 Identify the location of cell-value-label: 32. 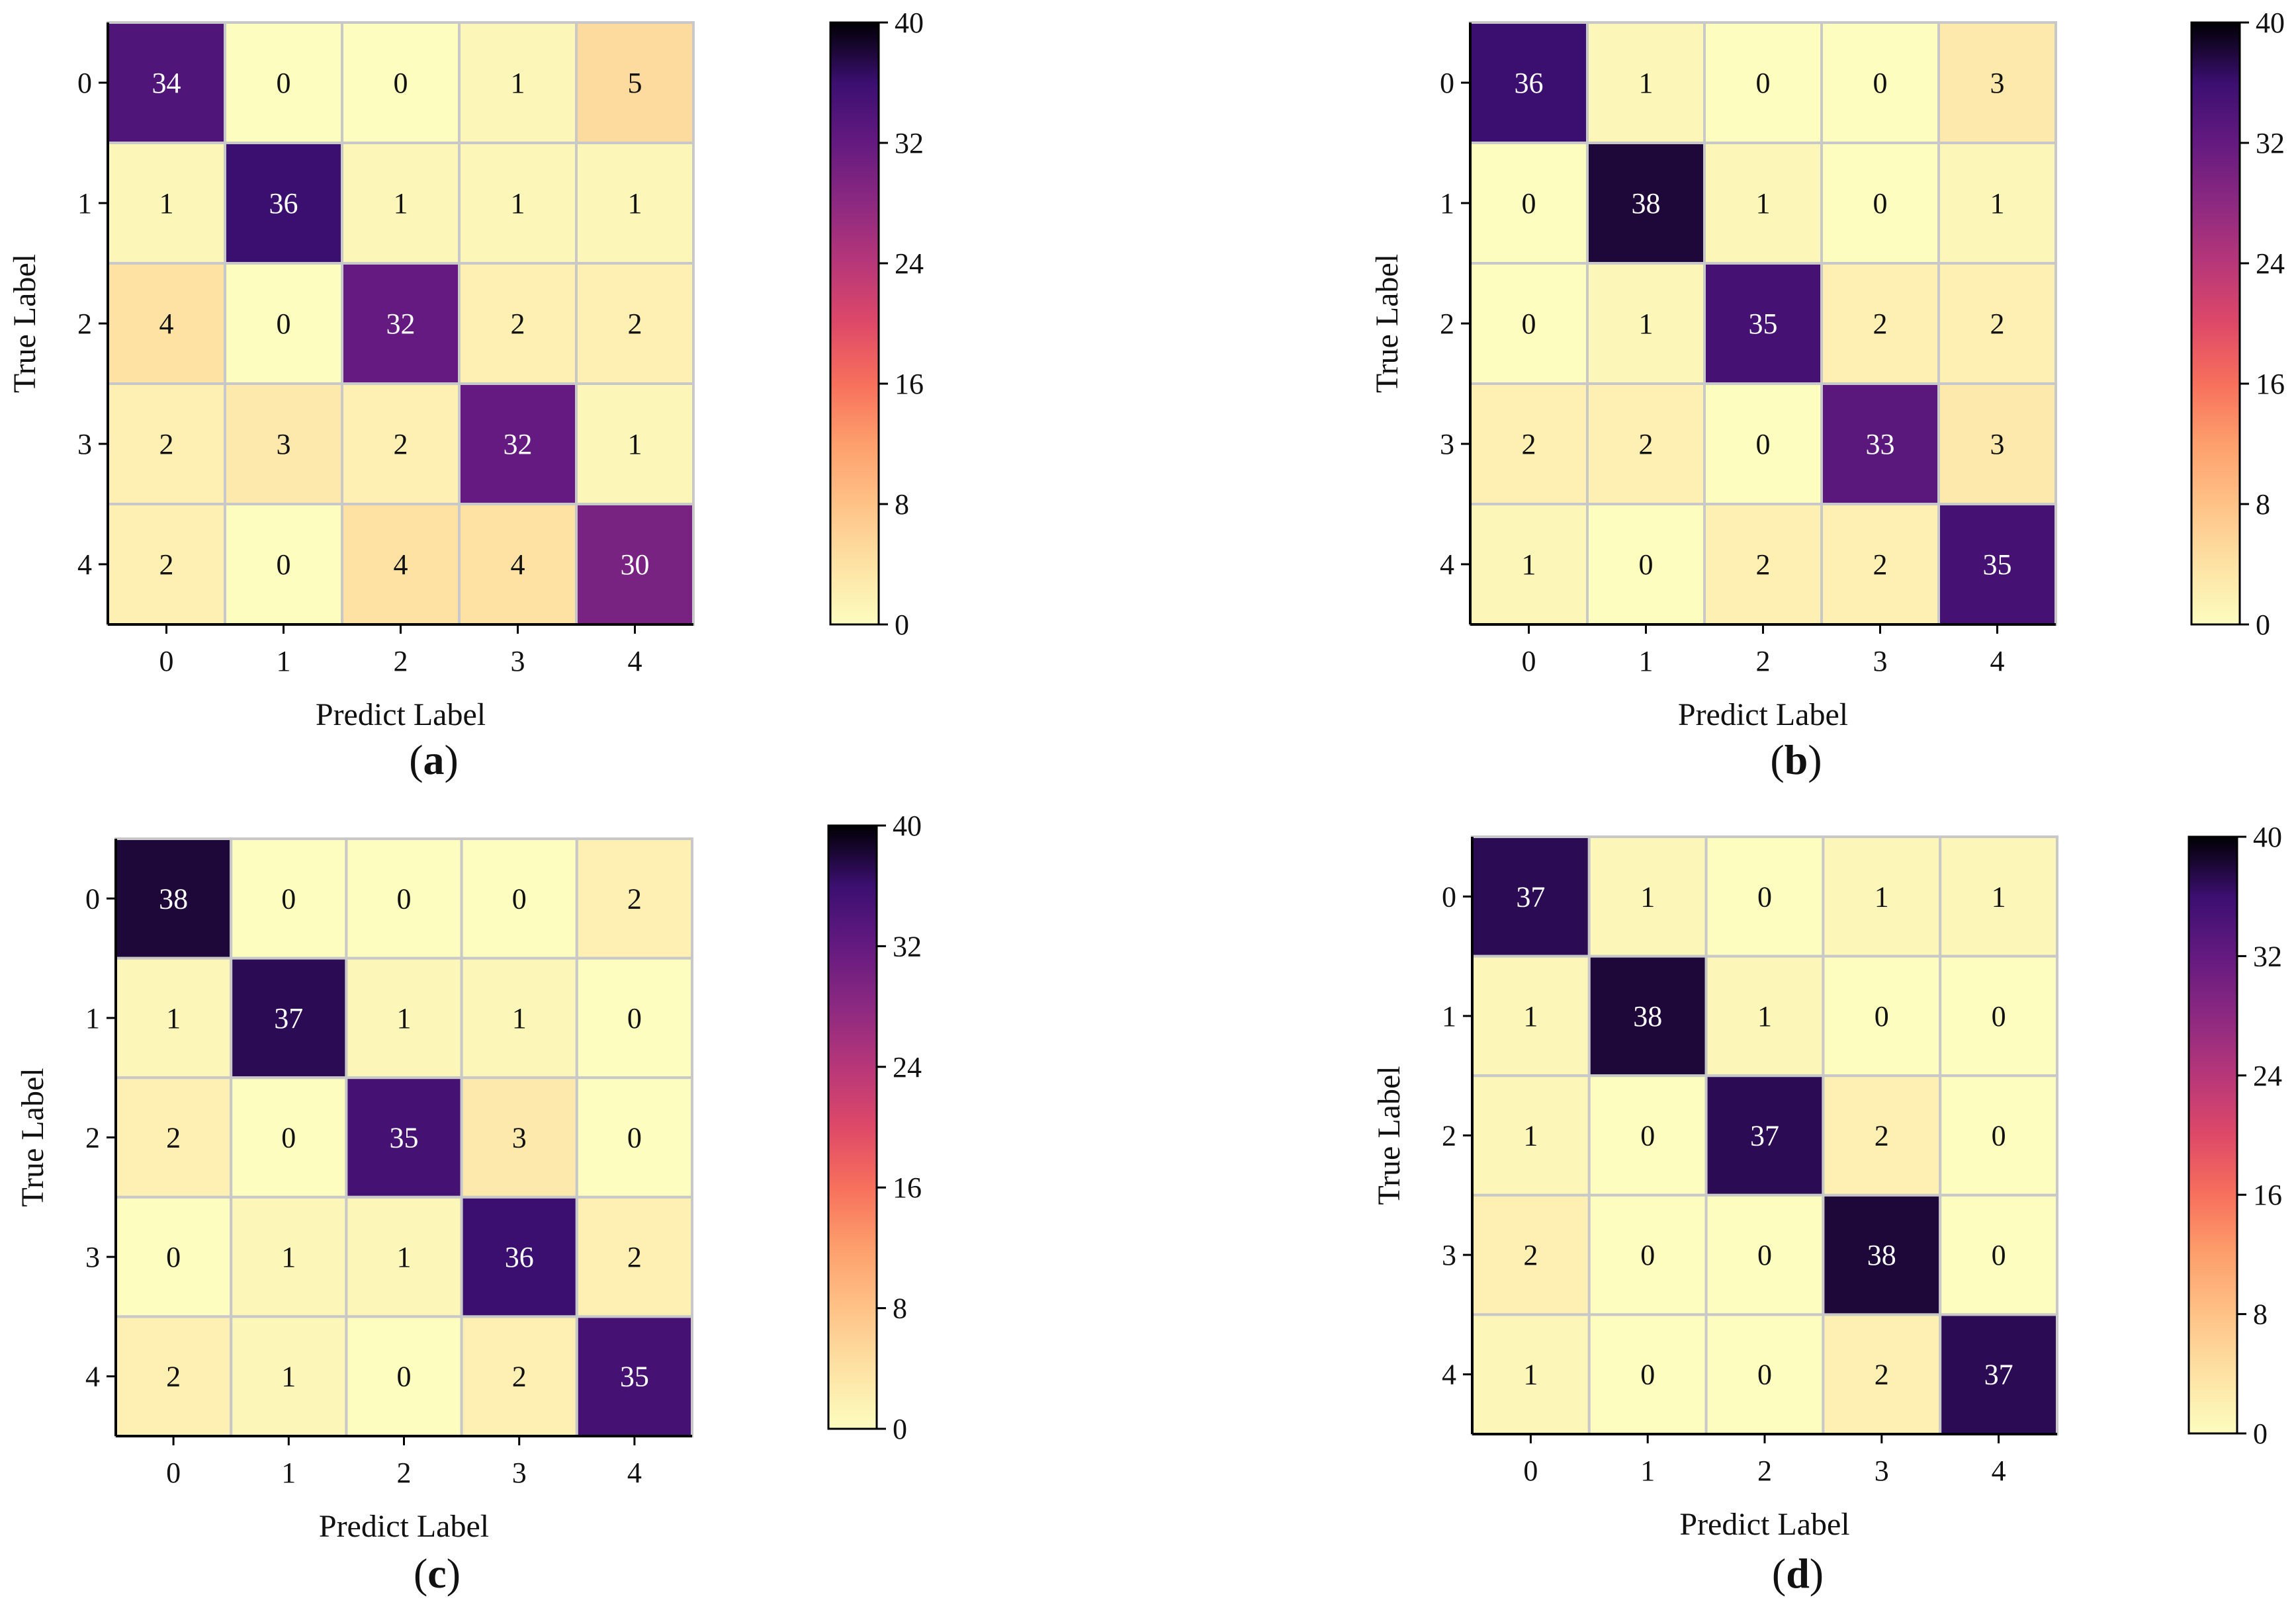
(518, 444).